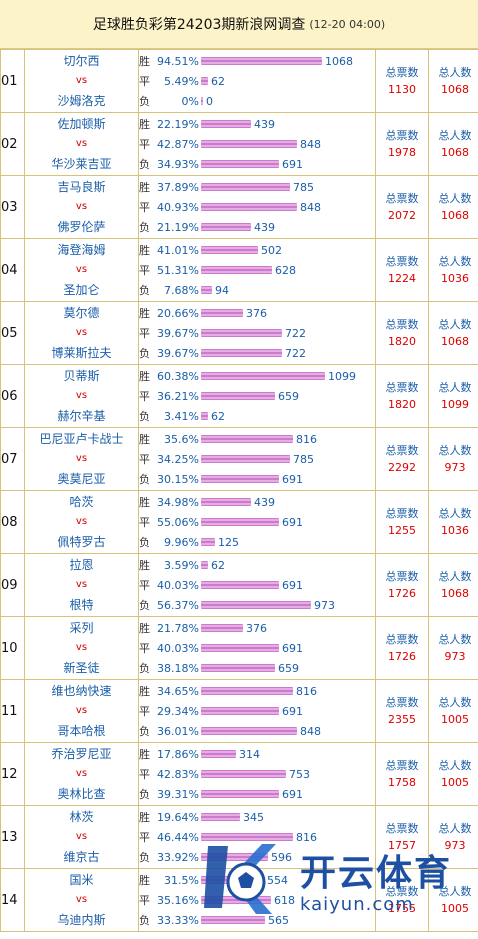 This screenshot has height=939, width=478. What do you see at coordinates (81, 250) in the screenshot?
I see `home-team: 海登海姆` at bounding box center [81, 250].